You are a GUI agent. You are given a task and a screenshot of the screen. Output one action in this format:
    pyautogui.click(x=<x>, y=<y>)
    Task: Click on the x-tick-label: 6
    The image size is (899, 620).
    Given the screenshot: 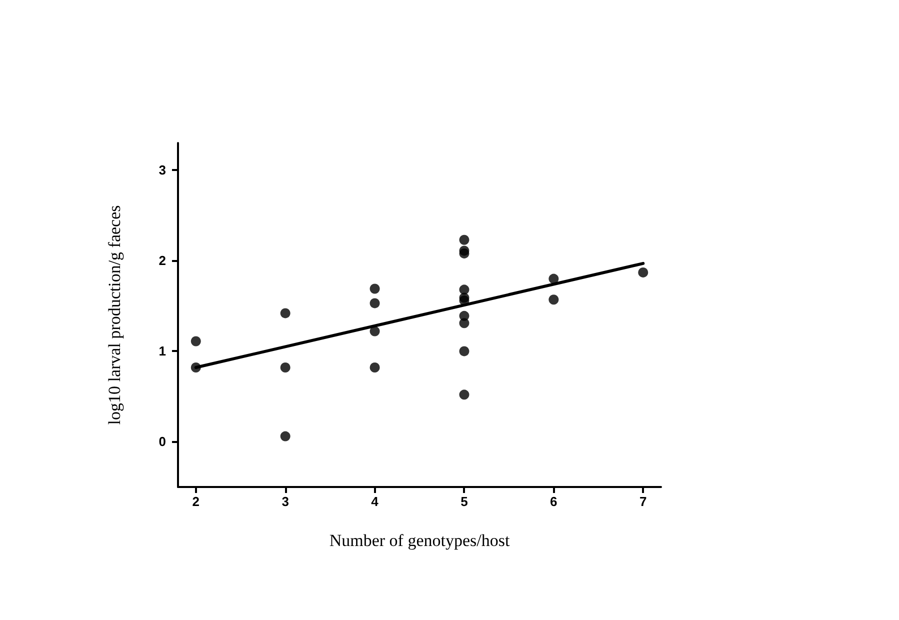 What is the action you would take?
    pyautogui.click(x=554, y=501)
    